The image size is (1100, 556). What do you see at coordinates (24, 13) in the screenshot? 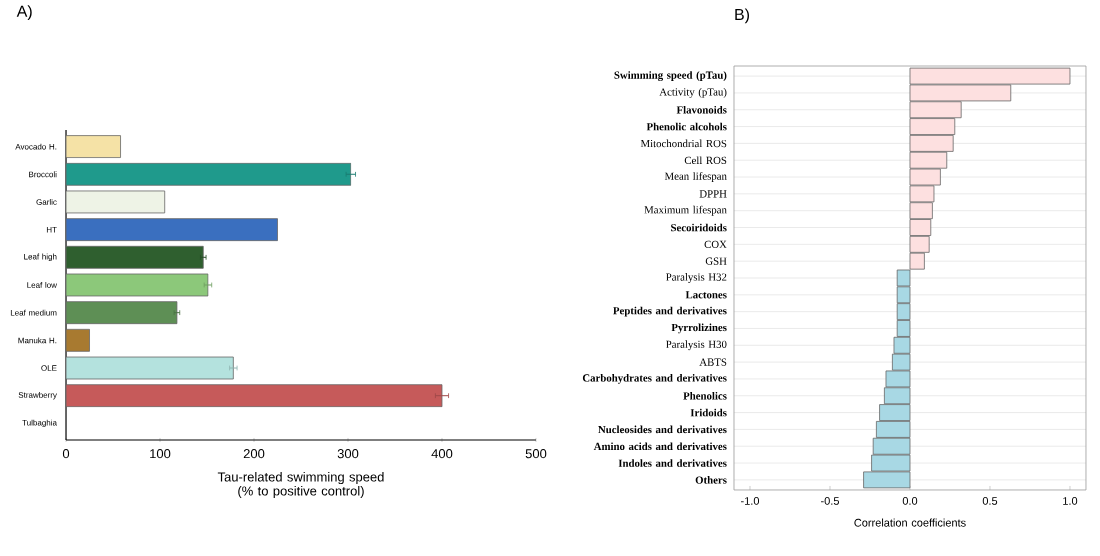
I see `chart-title: A)` at bounding box center [24, 13].